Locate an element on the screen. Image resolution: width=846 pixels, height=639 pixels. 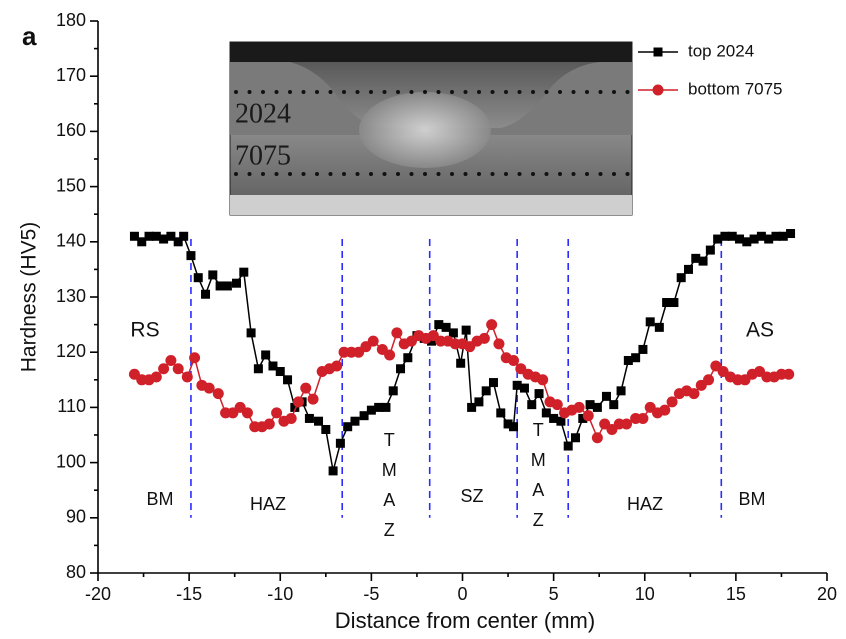
x-tick-label: 15 is located at coordinates (736, 594).